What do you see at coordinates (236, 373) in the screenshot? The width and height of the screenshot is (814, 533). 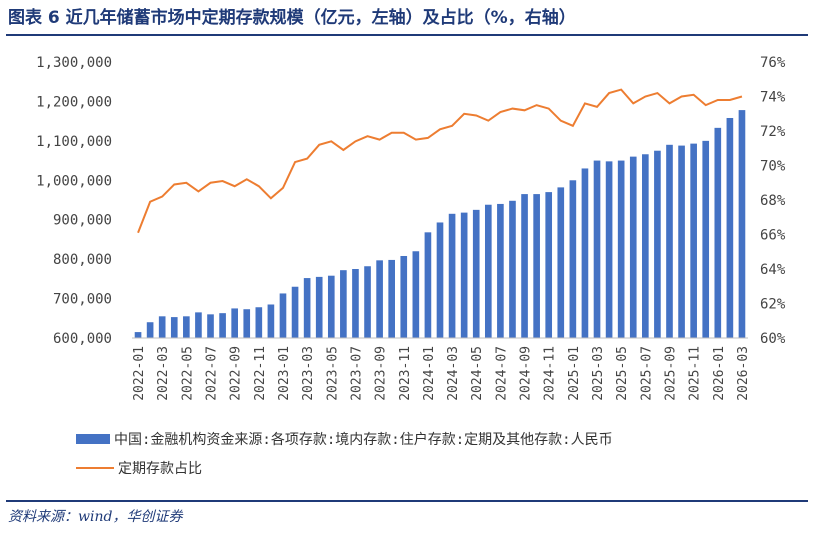 I see `x-tick-label: 2022-09` at bounding box center [236, 373].